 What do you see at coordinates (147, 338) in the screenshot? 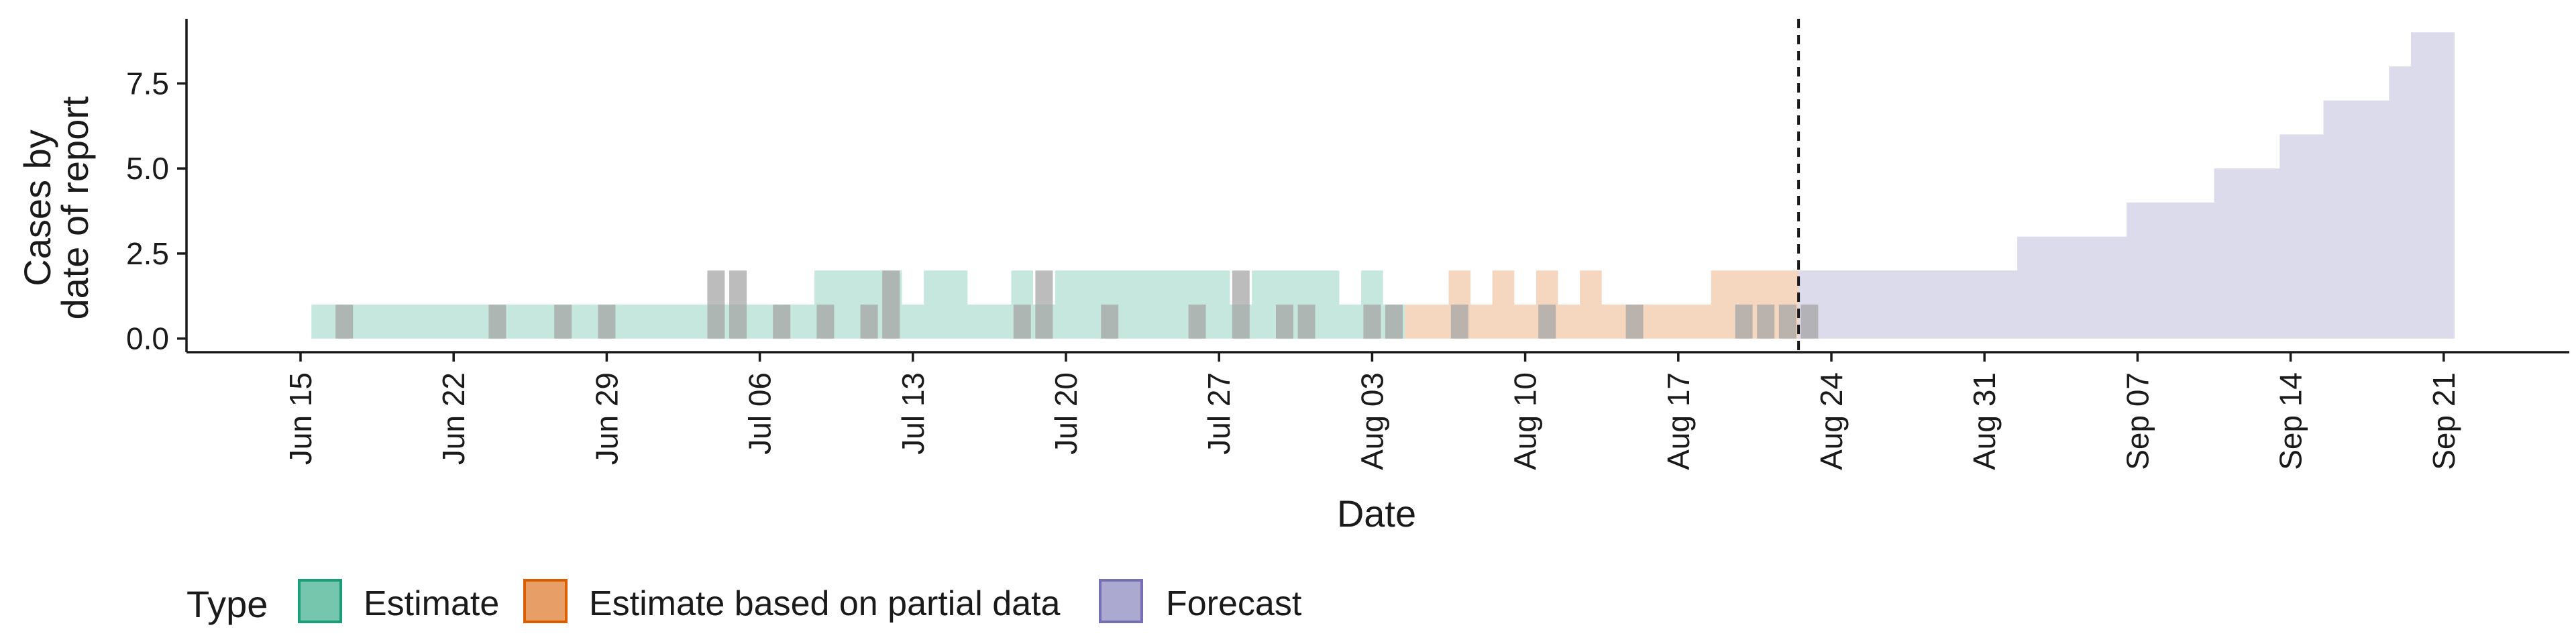
I see `y-tick-label: 0.0` at bounding box center [147, 338].